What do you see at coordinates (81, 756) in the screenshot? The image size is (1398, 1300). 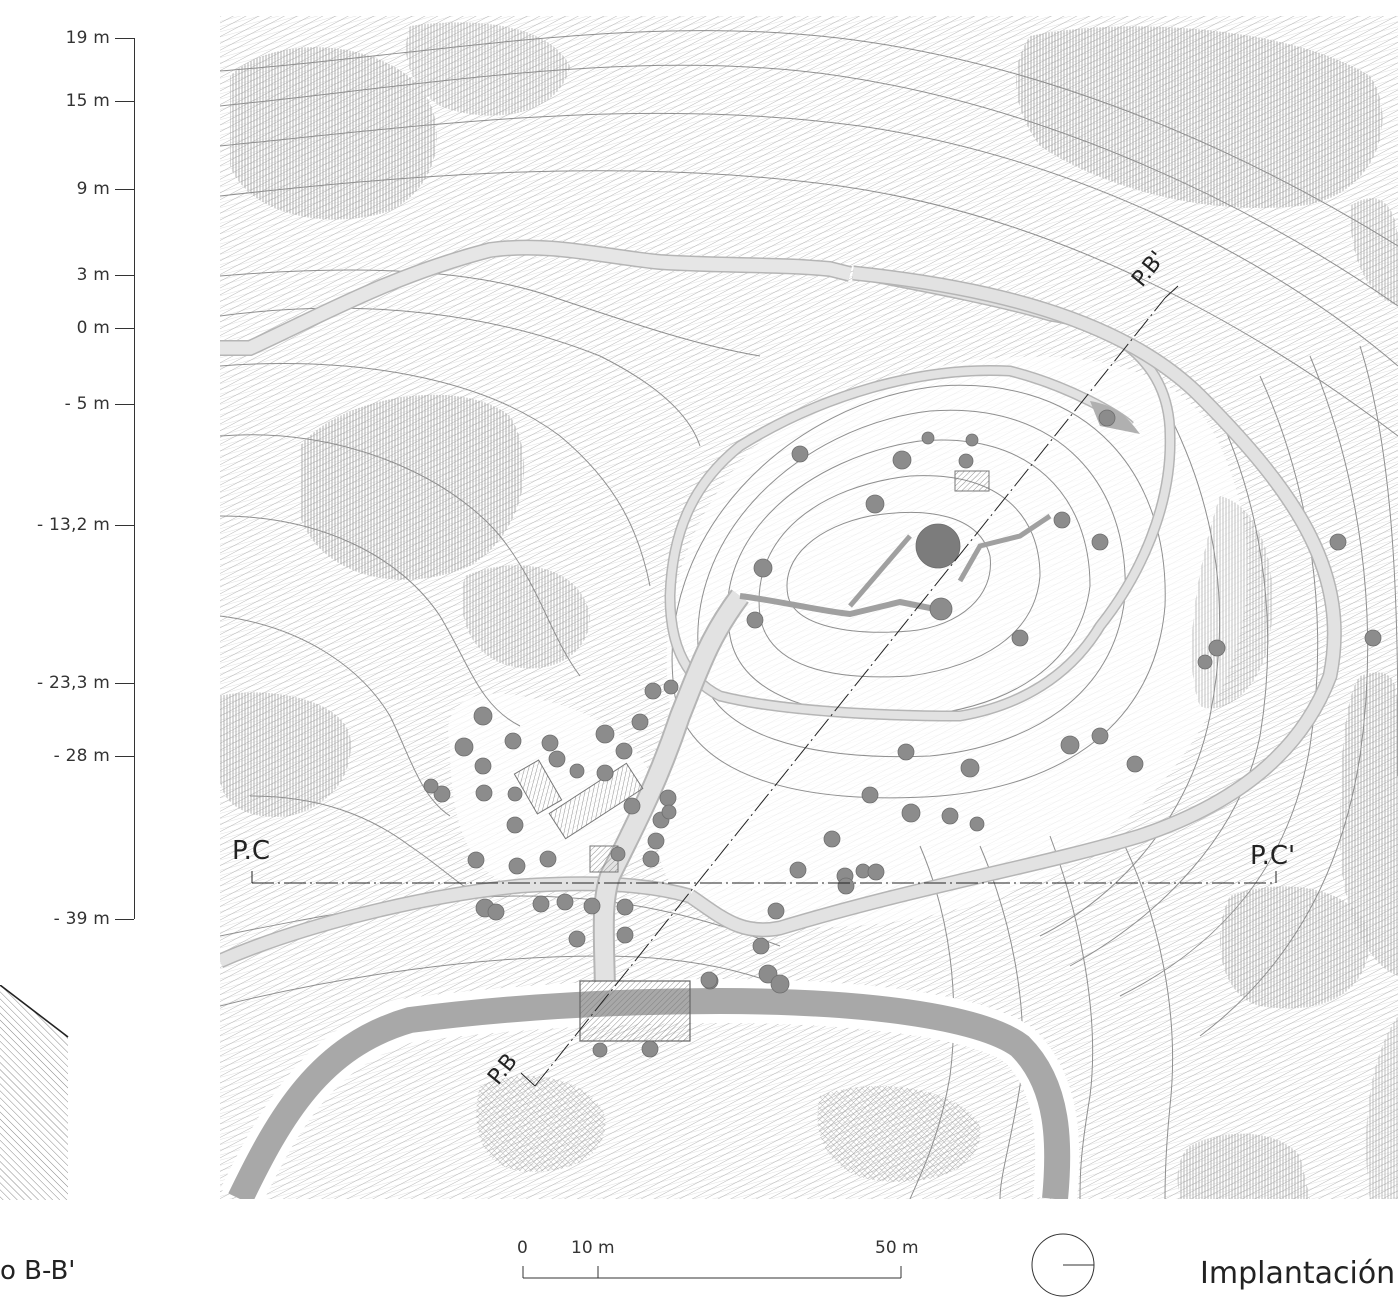 I see `elevation-label: - 28 m` at bounding box center [81, 756].